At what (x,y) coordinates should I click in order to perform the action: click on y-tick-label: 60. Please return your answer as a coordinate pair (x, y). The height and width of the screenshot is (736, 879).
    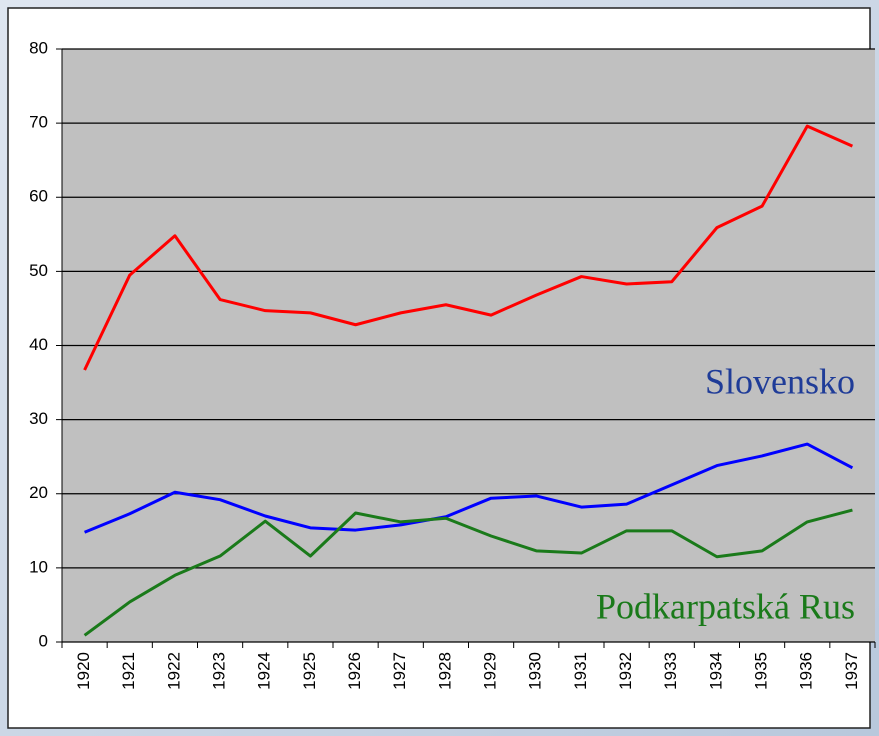
    Looking at the image, I should click on (38, 196).